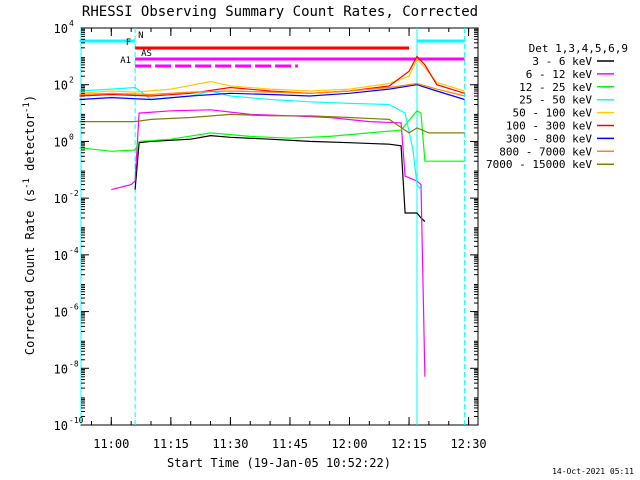  I want to click on y-tick-exponent: -6, so click(74, 307).